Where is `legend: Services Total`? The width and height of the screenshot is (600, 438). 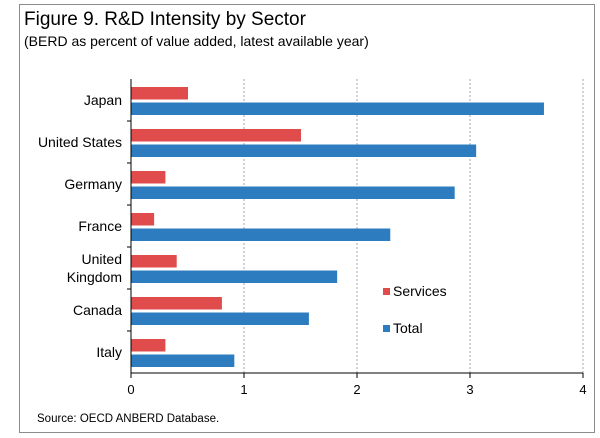
legend: Services Total is located at coordinates (415, 309).